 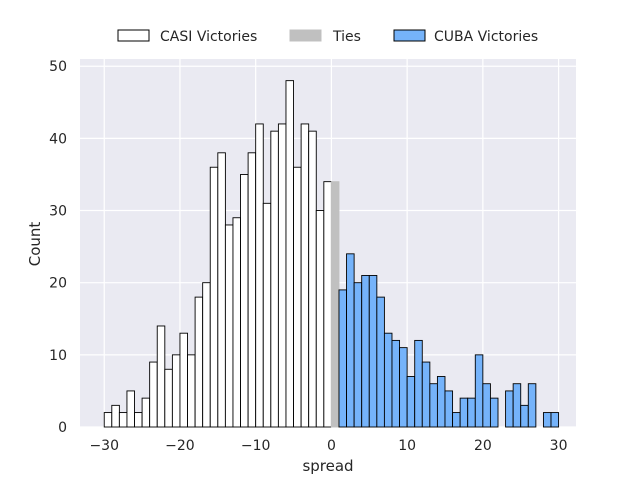 I want to click on y-tick-label: 40, so click(x=58, y=139).